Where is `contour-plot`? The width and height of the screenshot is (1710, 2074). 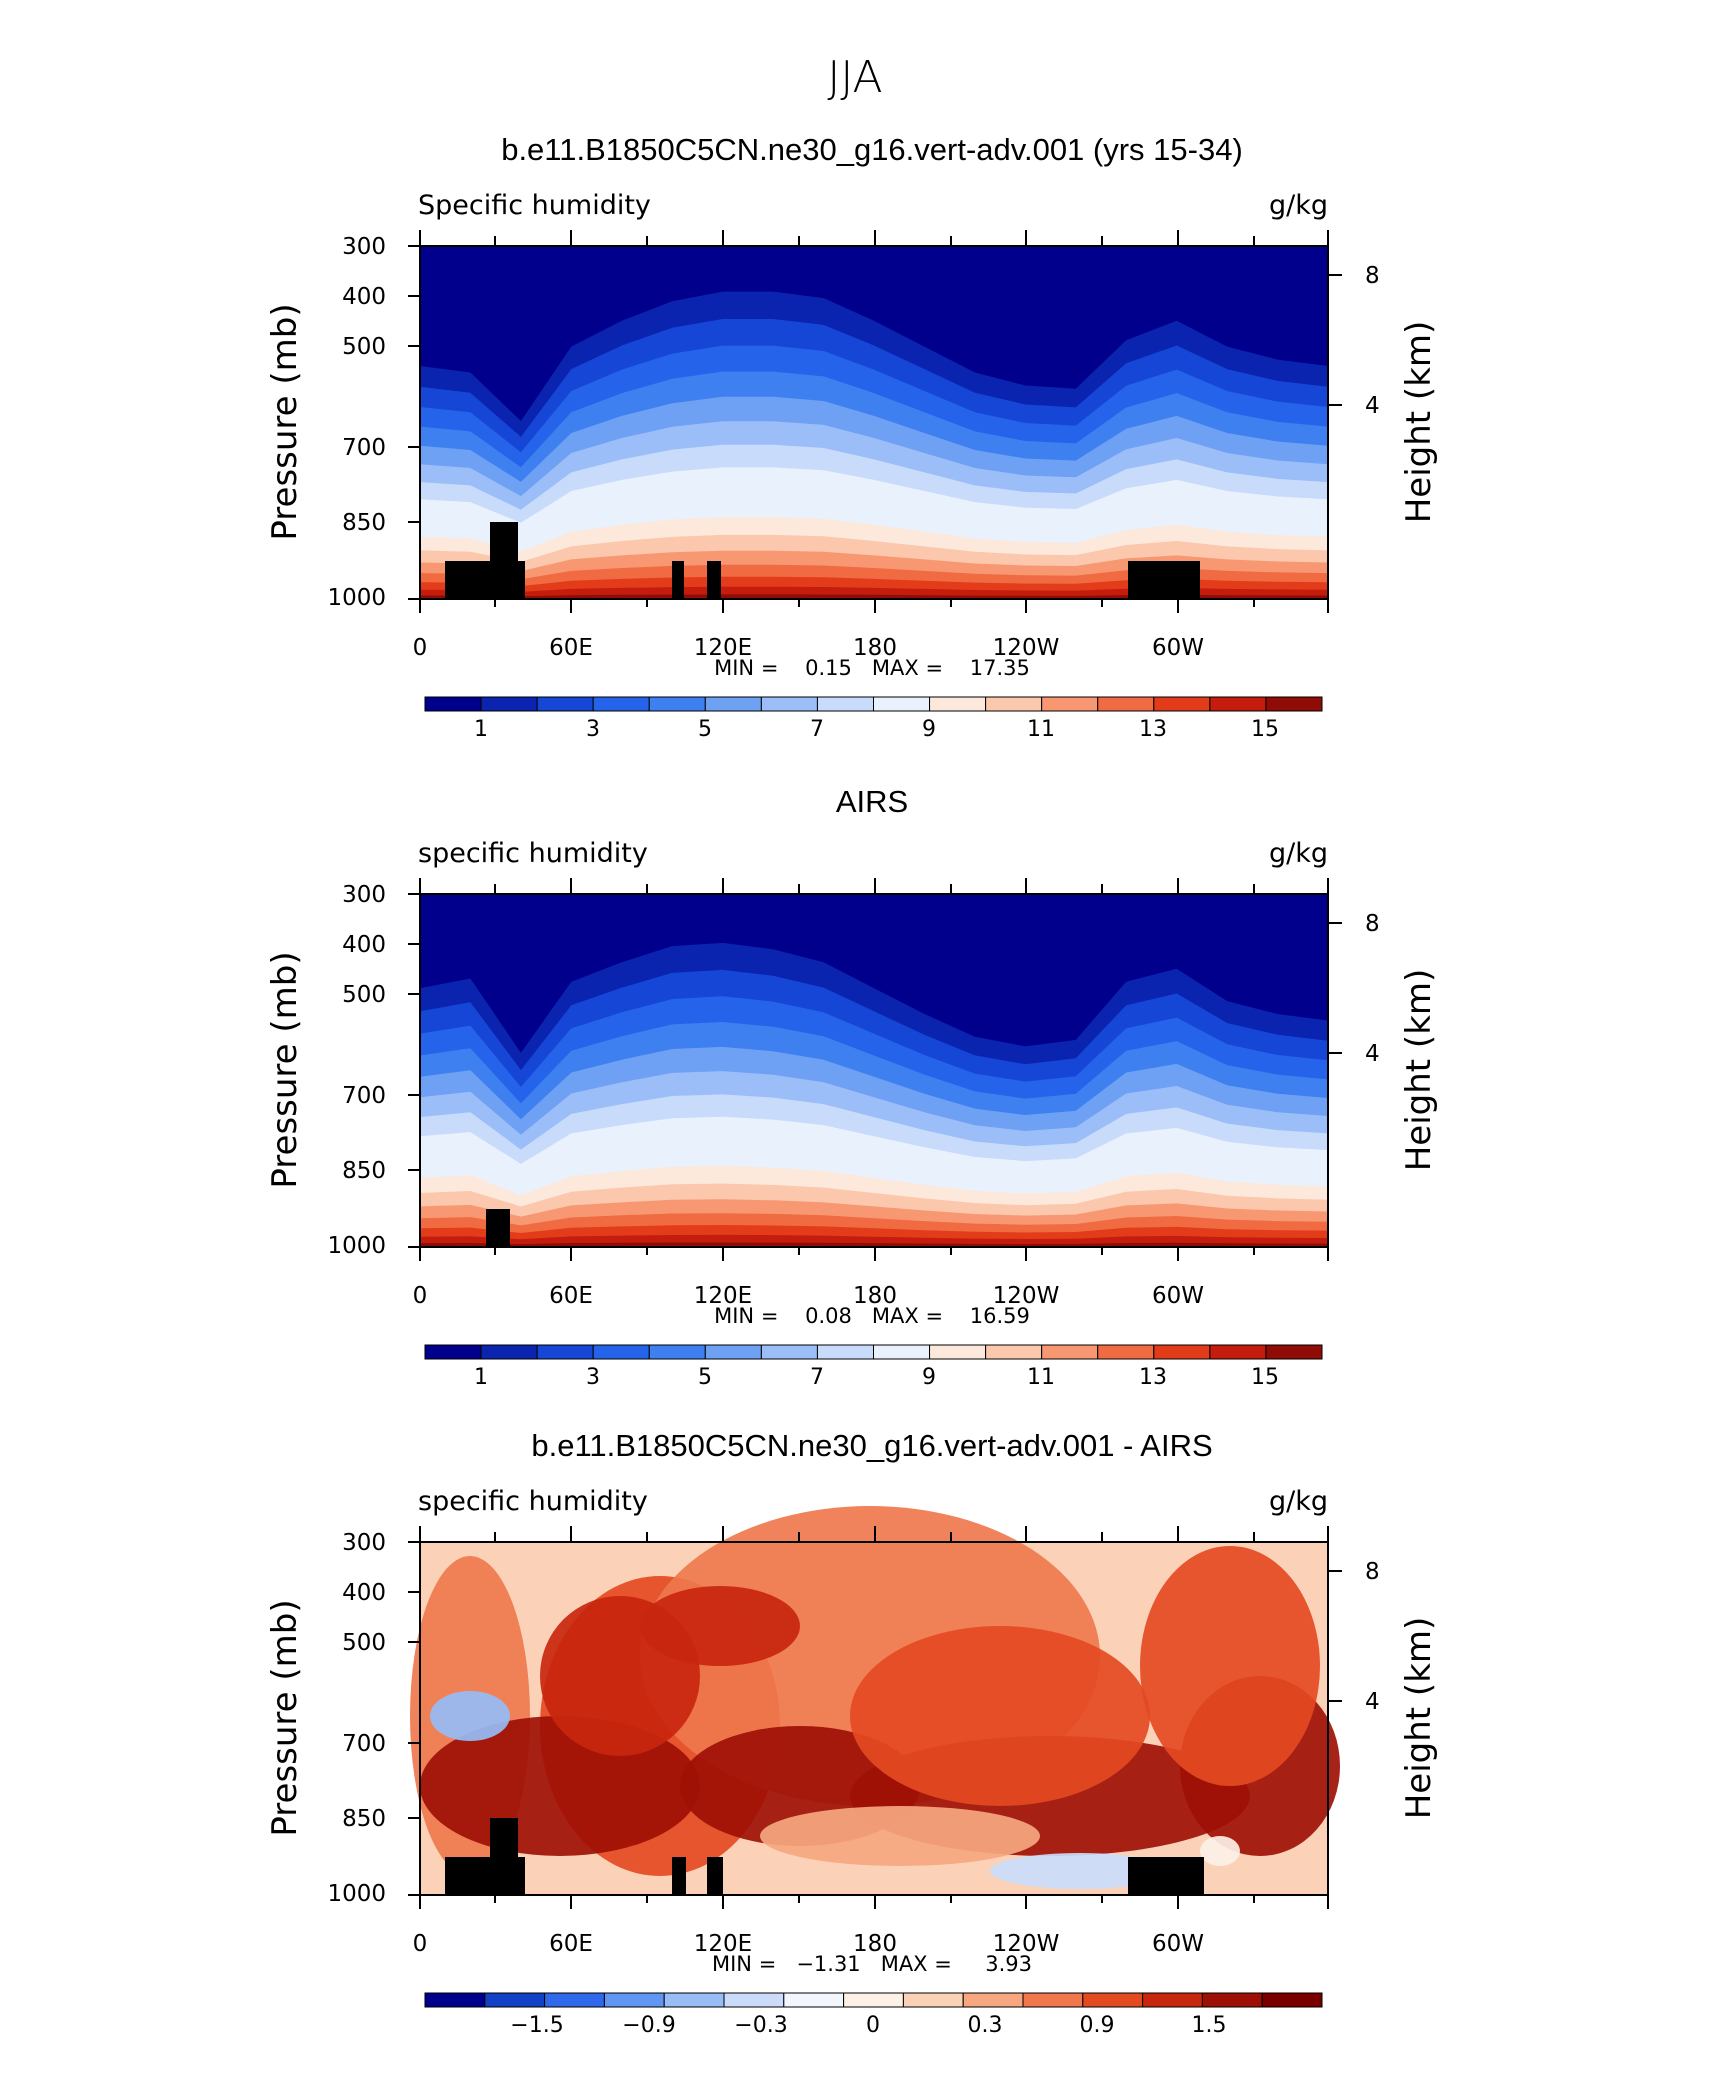
contour-plot is located at coordinates (875, 1069).